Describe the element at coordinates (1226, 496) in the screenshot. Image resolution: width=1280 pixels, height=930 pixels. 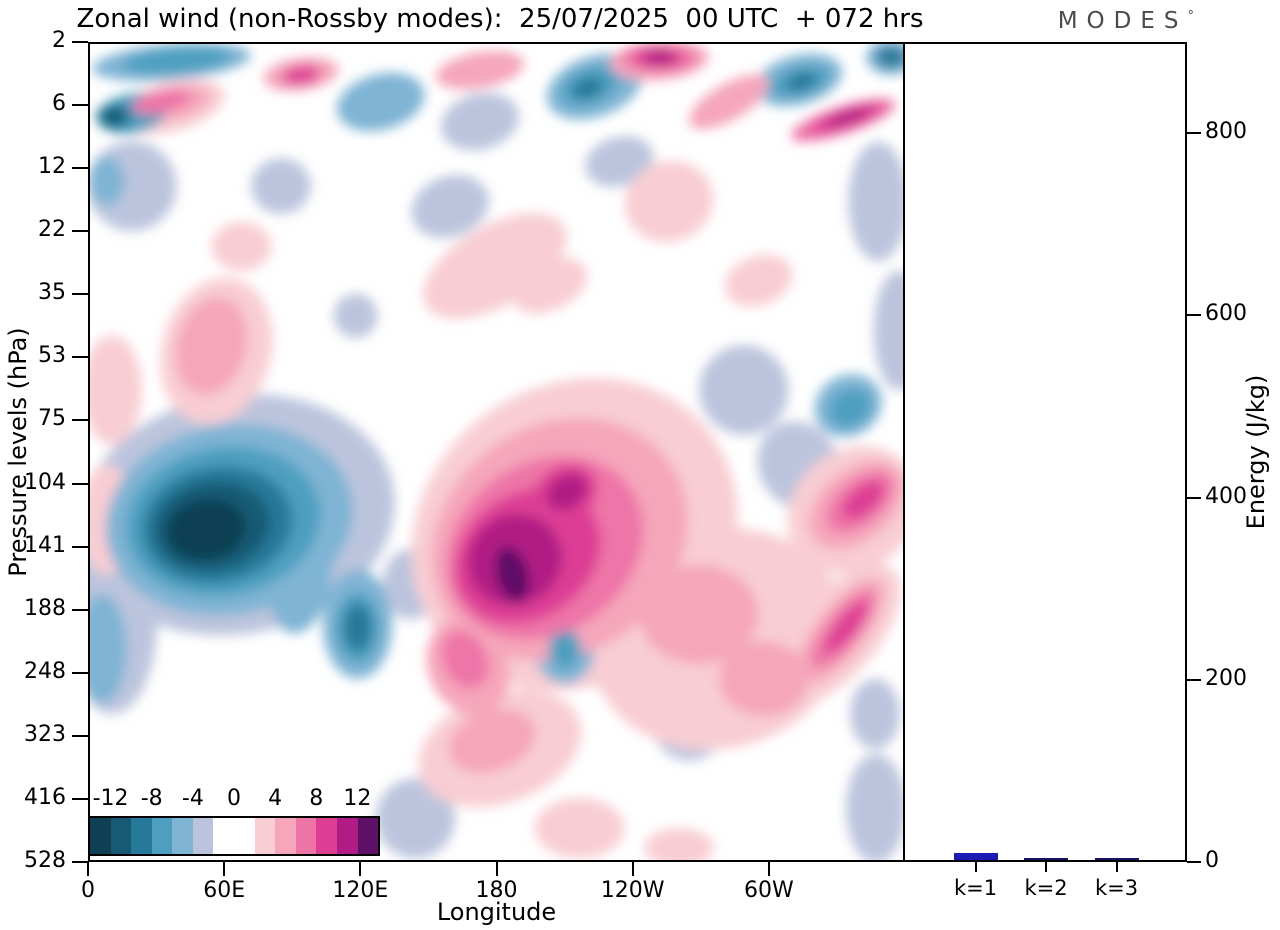
I see `energy-tick-label: 400` at that location.